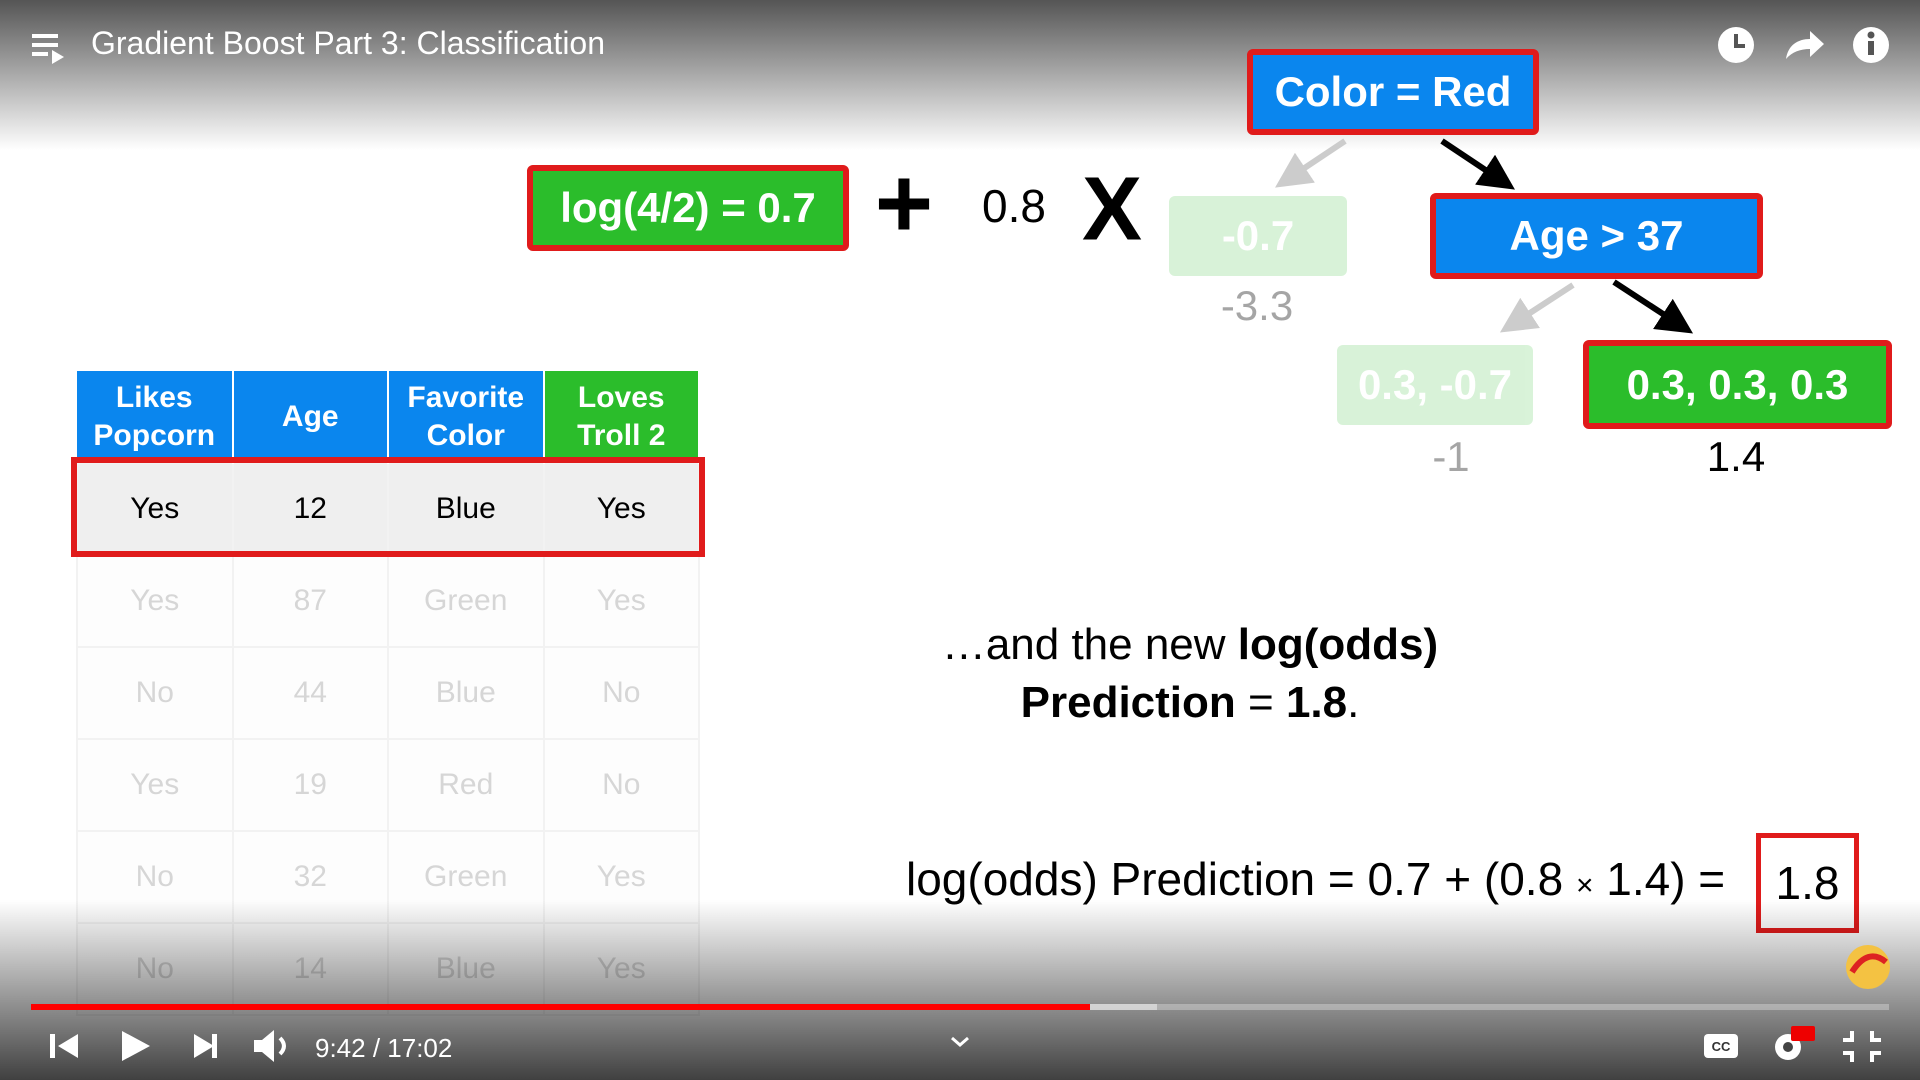 The image size is (1920, 1080). I want to click on channel-logo, so click(1868, 967).